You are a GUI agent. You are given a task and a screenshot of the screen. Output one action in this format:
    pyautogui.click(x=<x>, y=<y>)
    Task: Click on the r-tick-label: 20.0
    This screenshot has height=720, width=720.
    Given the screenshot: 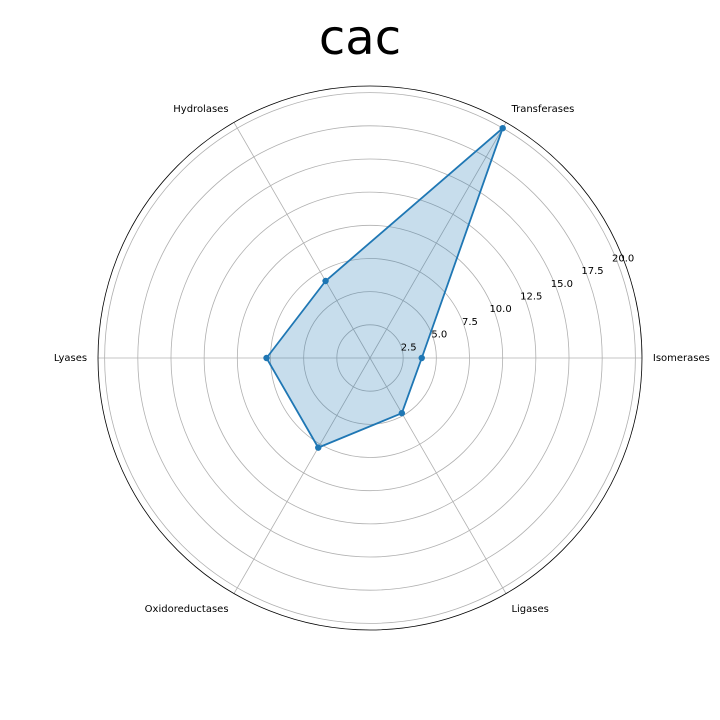 What is the action you would take?
    pyautogui.click(x=623, y=258)
    